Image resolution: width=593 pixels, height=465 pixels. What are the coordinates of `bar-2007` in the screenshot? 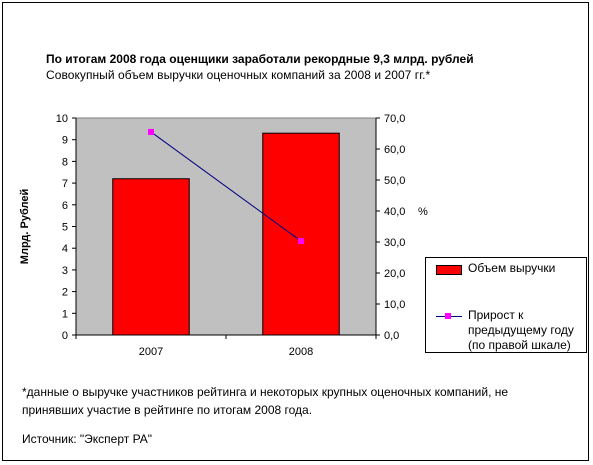 It's located at (151, 257).